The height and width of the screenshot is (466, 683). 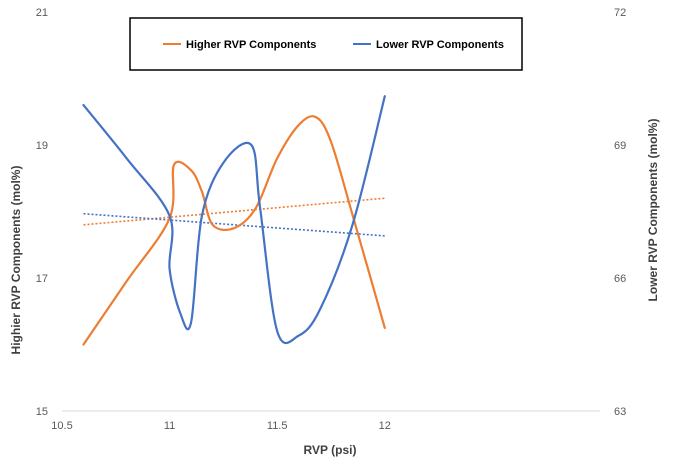 I want to click on y-axis-left-title: Highier RVP Components (mol%), so click(x=16, y=260).